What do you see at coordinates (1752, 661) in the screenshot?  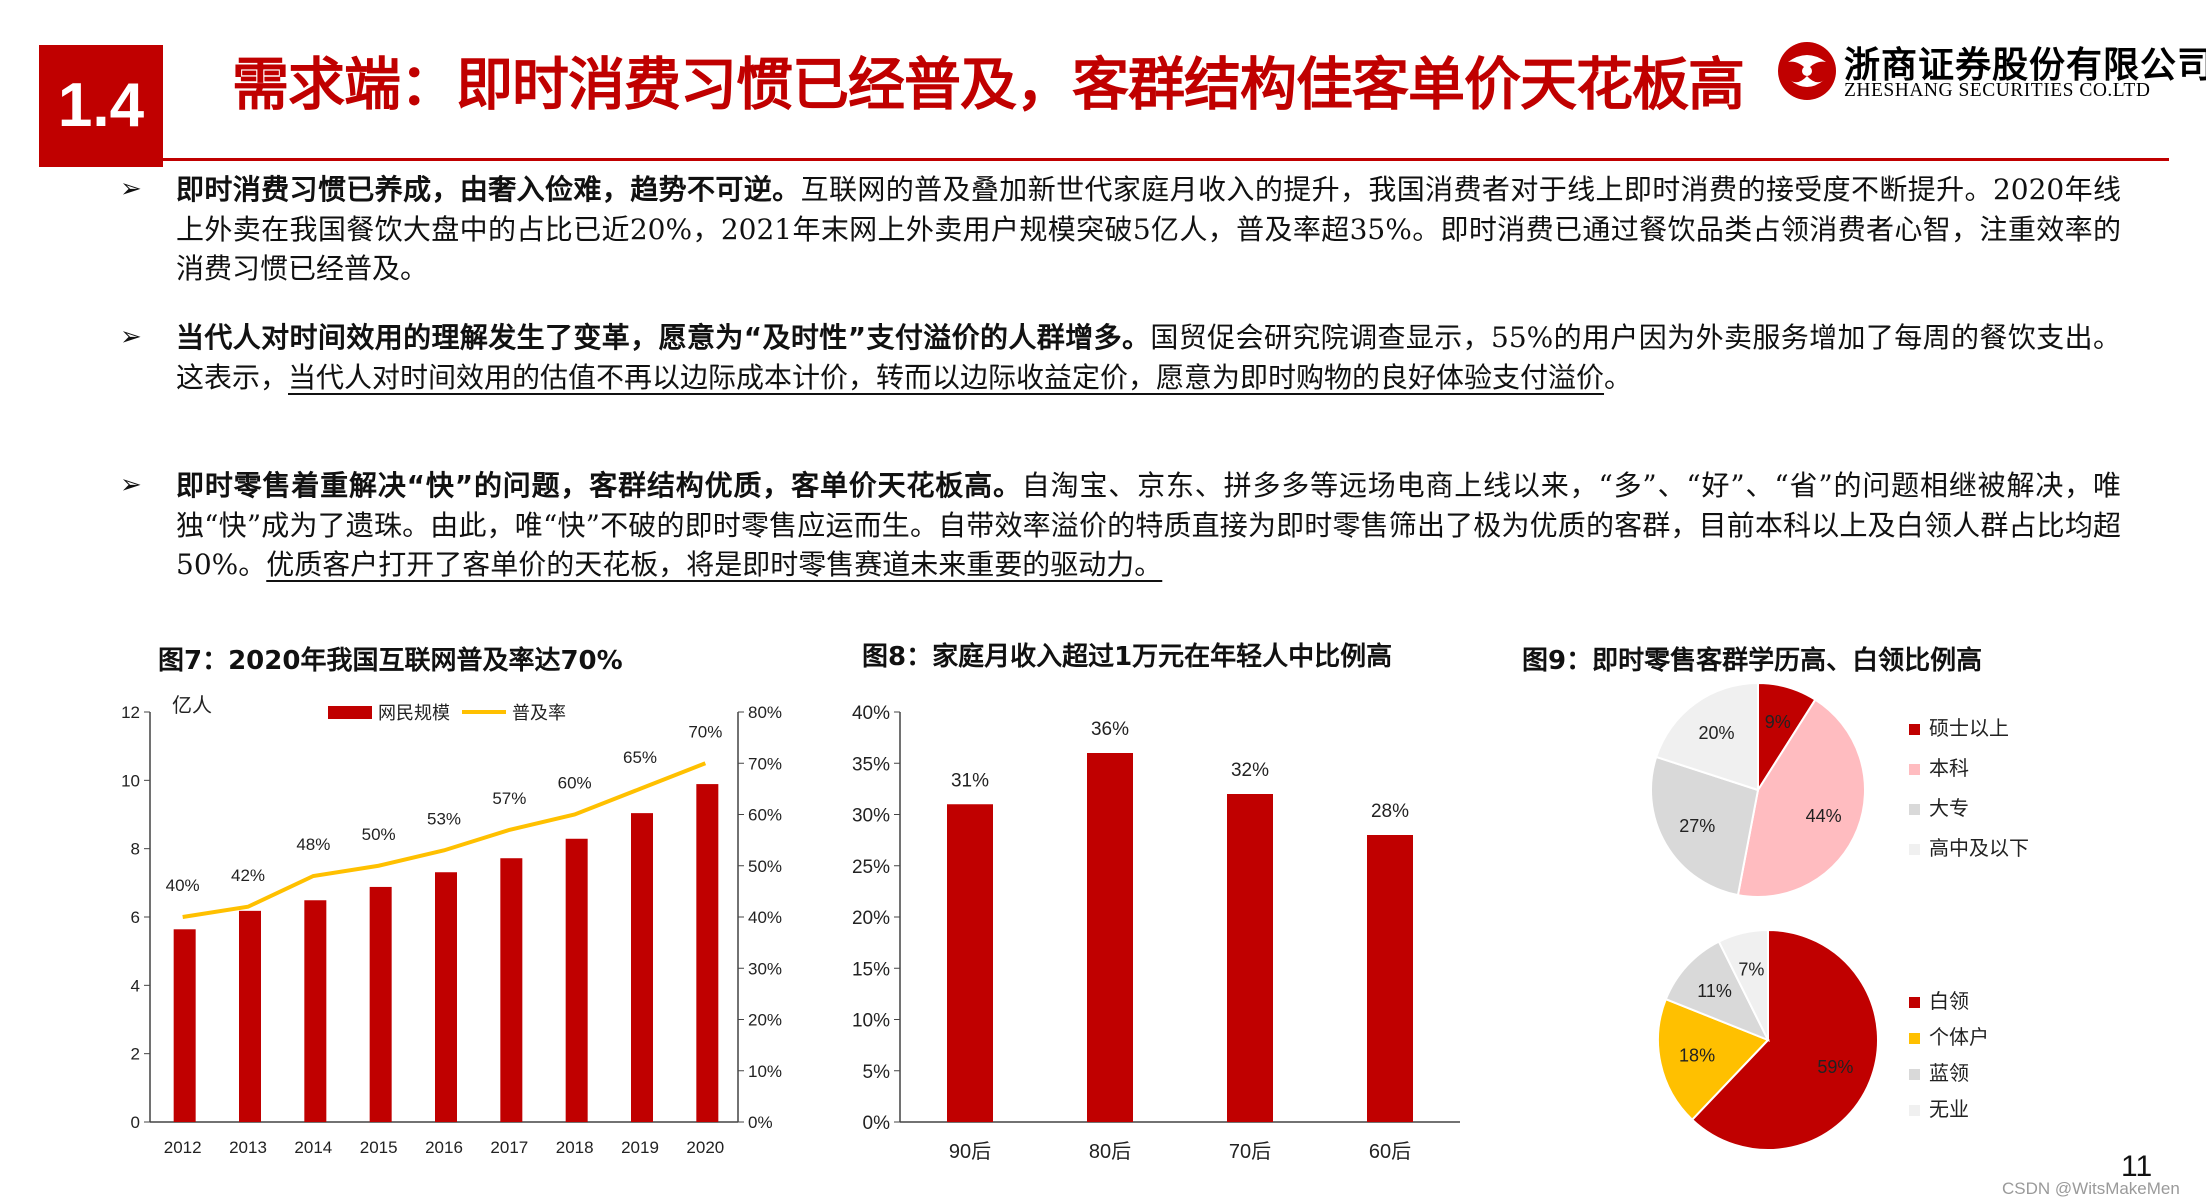 I see `figure-9-title: 图9：即时零售客群学历高、白领比例高` at bounding box center [1752, 661].